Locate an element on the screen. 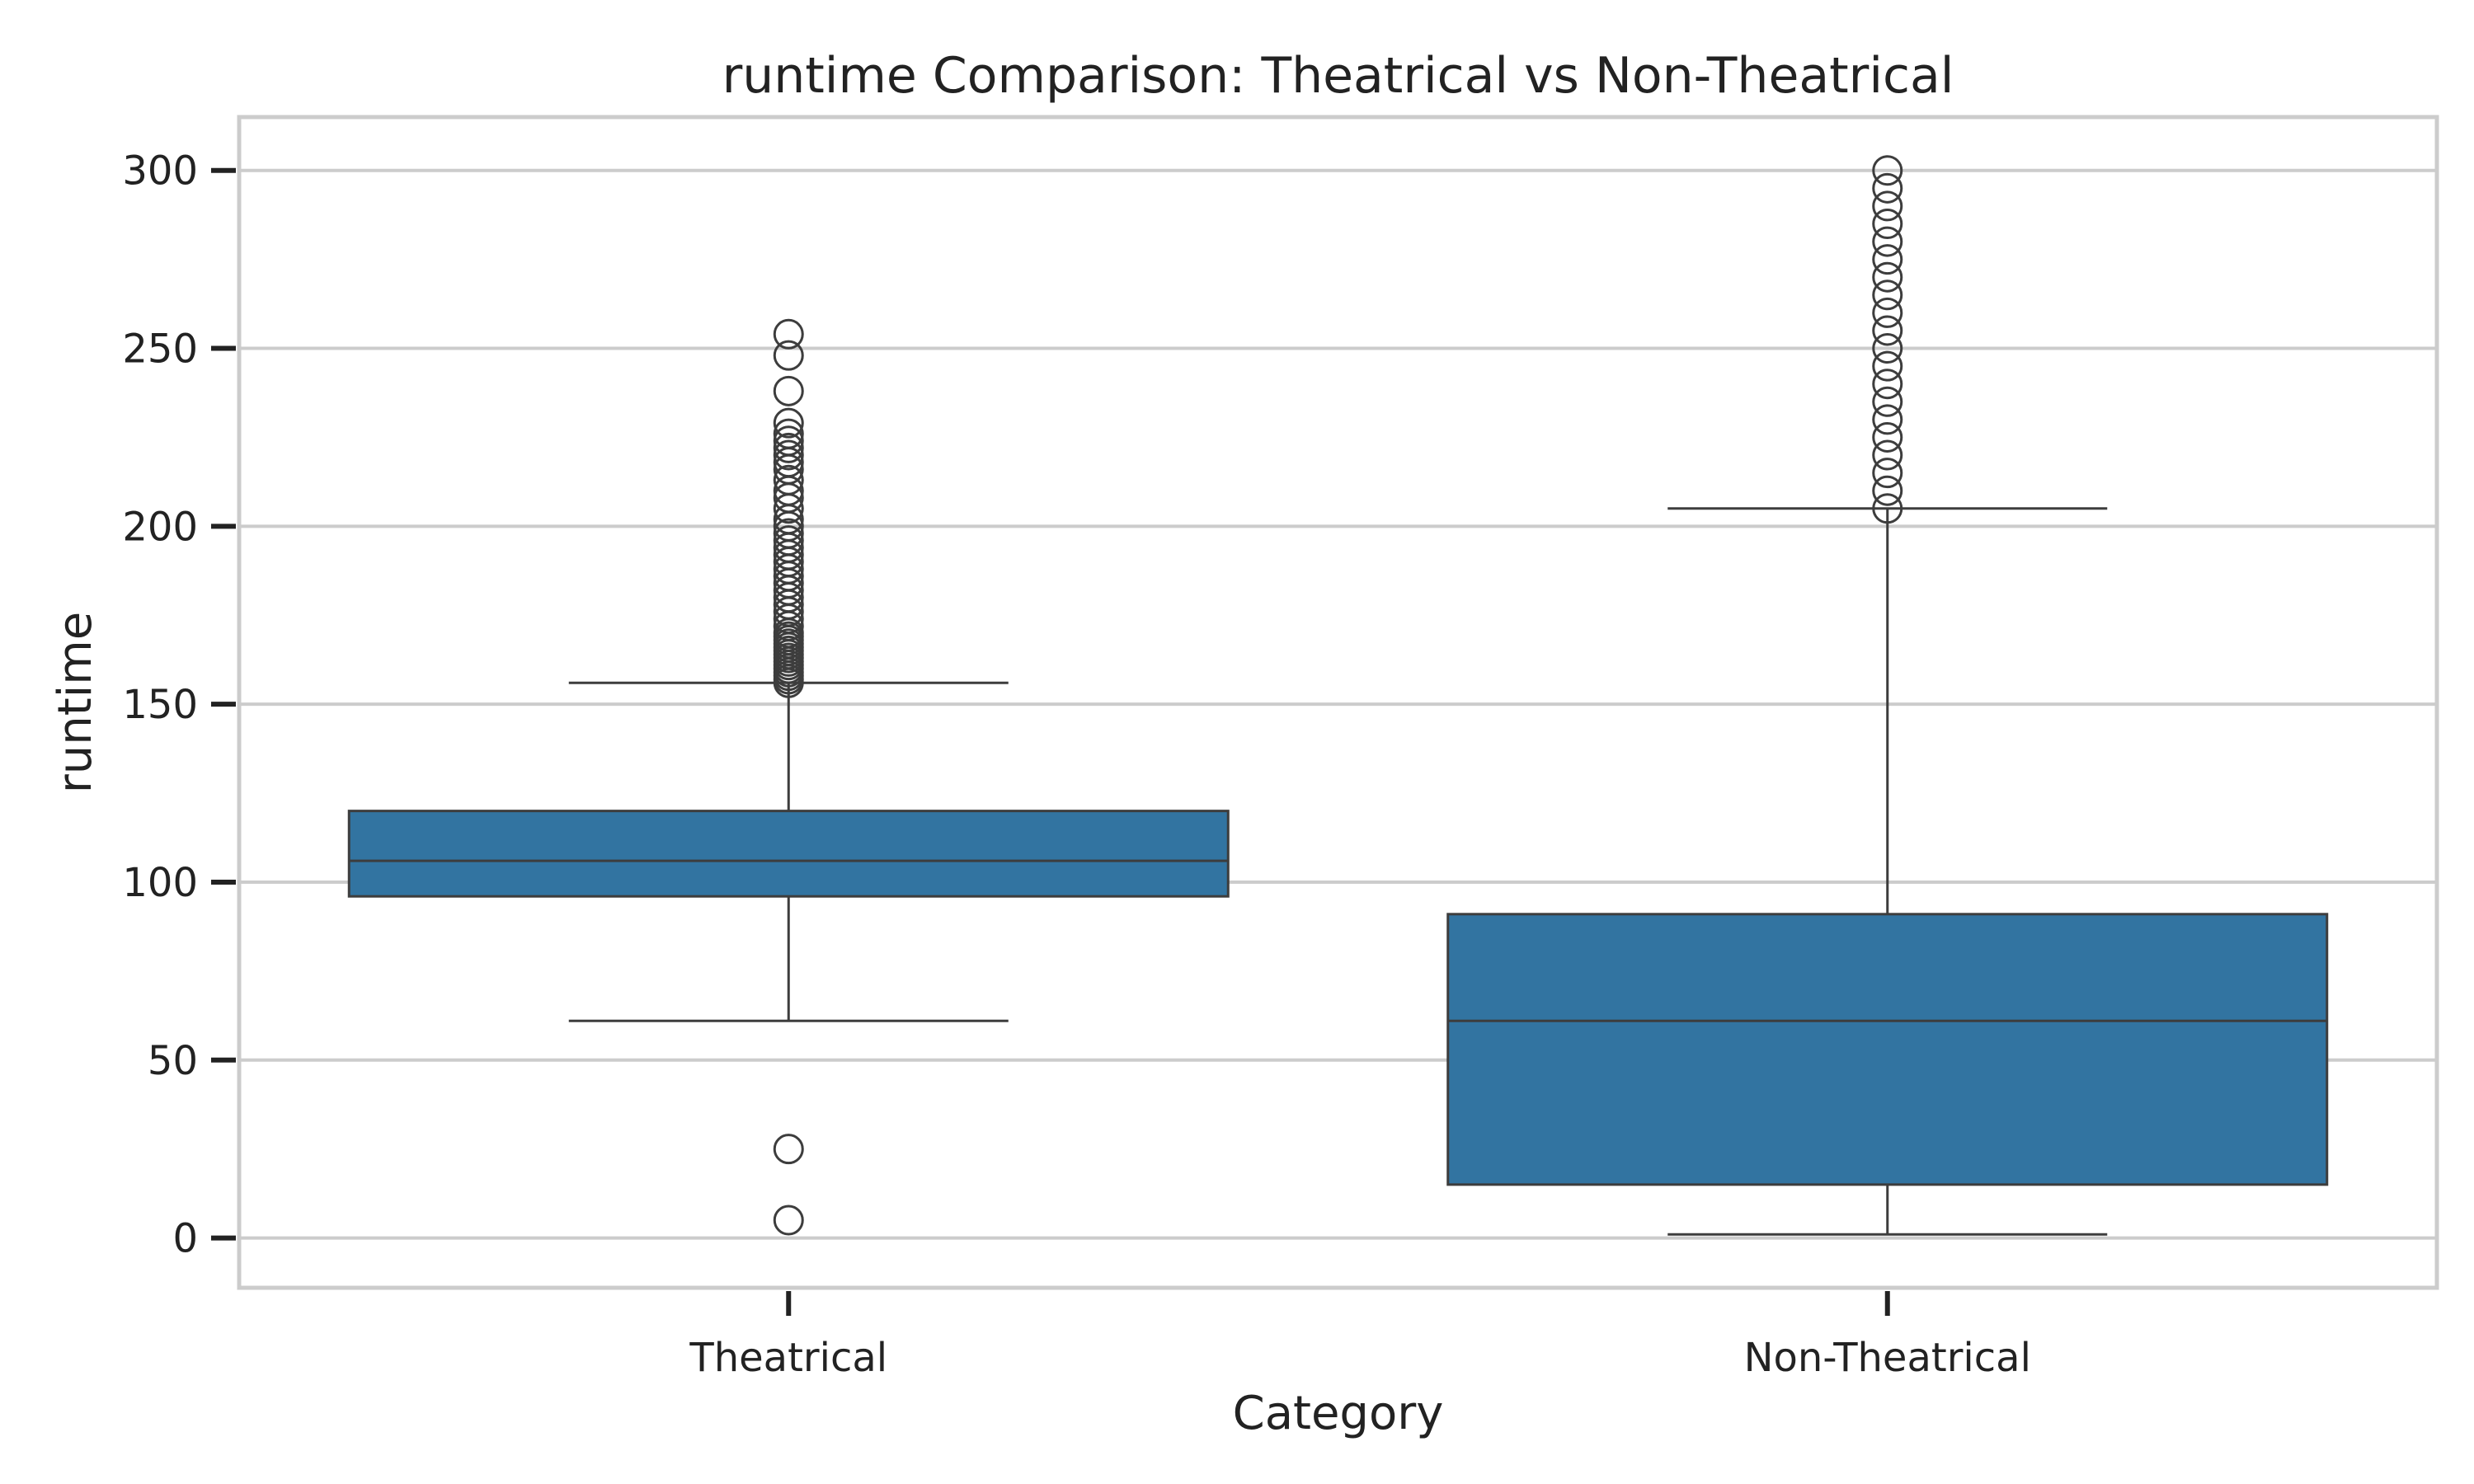  y-tick-label: 0 is located at coordinates (185, 1239).